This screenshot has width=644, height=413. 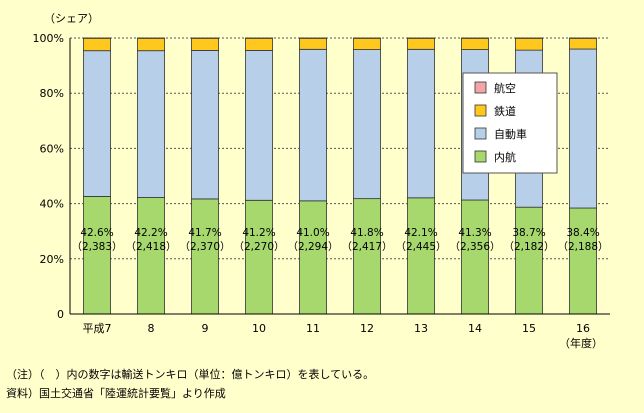 I want to click on data-label-share: 41.8%, so click(x=366, y=233).